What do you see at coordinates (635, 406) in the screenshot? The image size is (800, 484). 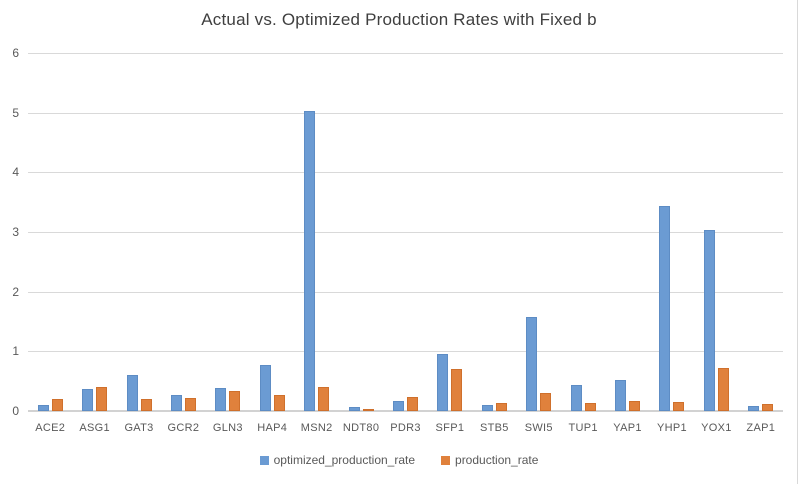 I see `bar-production_rate-YAP1` at bounding box center [635, 406].